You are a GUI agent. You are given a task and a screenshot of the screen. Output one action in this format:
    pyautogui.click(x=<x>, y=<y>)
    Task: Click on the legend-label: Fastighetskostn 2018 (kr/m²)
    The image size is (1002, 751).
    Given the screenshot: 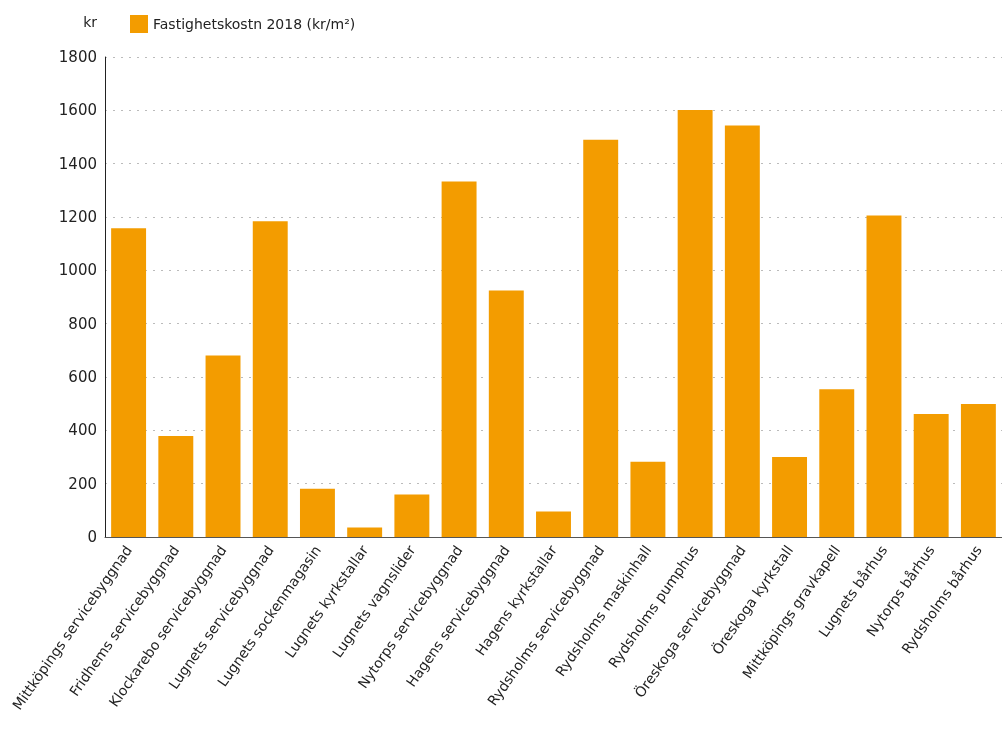 What is the action you would take?
    pyautogui.click(x=254, y=24)
    